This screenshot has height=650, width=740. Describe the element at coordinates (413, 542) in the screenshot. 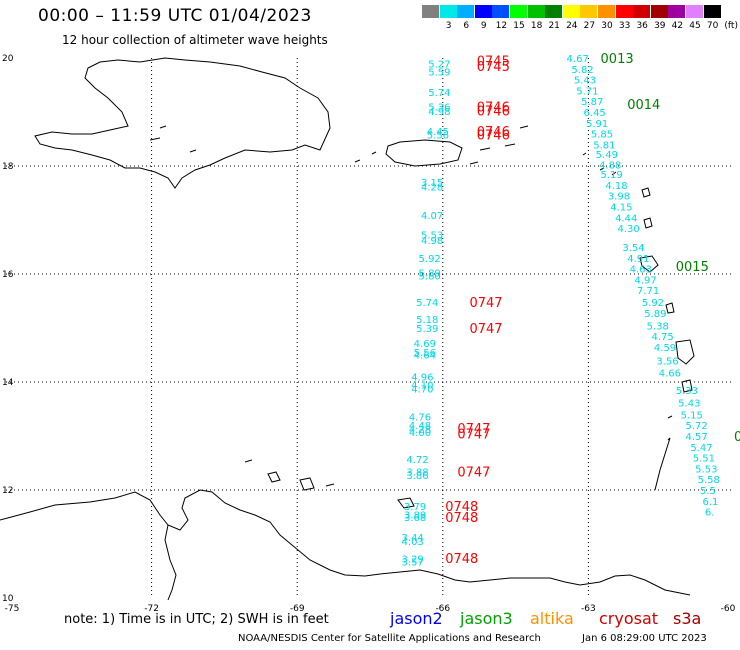

I see `wave-height-value: 4.03` at that location.